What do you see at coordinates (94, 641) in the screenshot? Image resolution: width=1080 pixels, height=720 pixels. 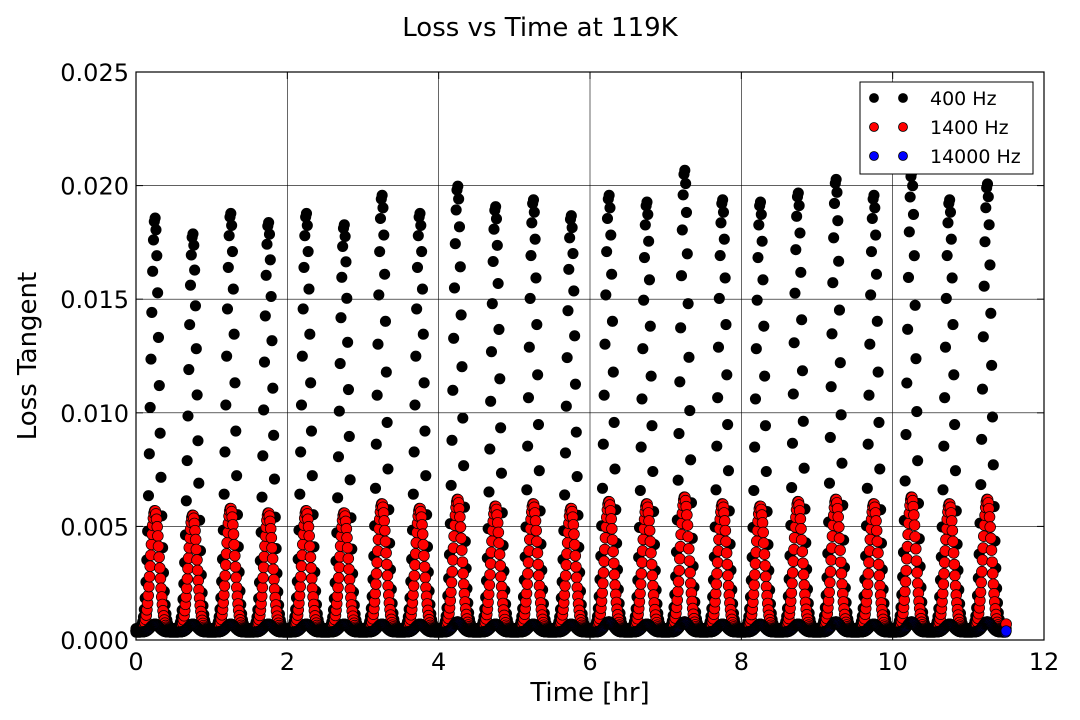 I see `y-tick-label: 0.000` at bounding box center [94, 641].